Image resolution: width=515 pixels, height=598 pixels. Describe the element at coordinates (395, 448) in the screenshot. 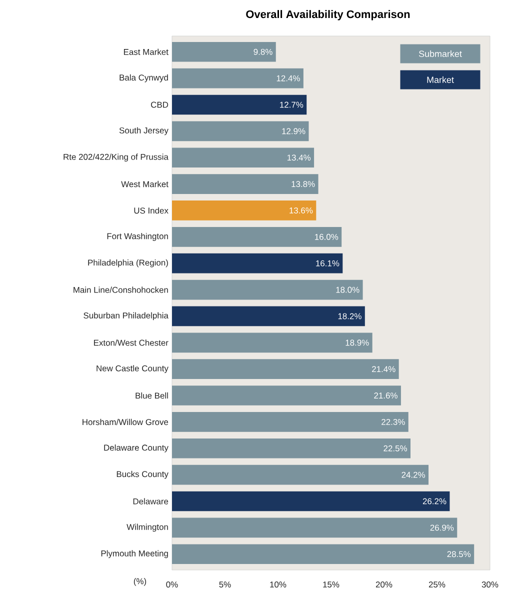

I see `data-label: 22.5%` at that location.